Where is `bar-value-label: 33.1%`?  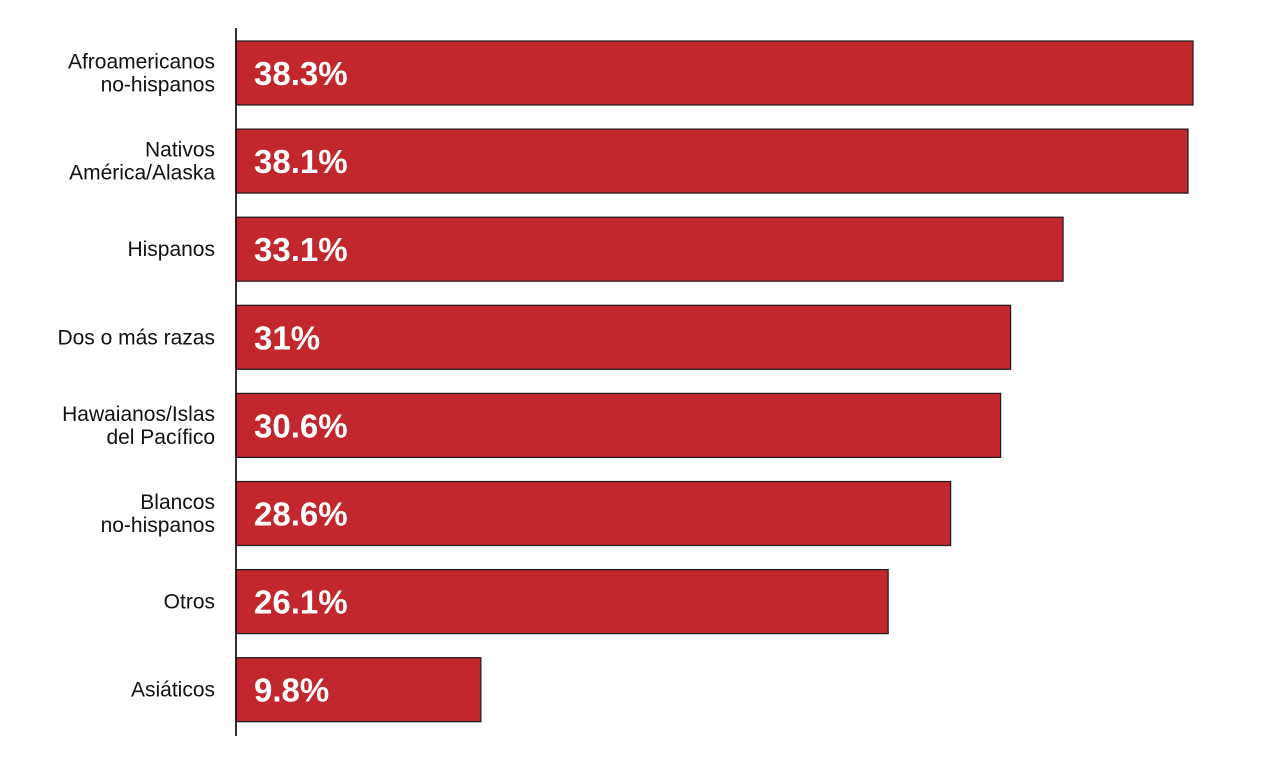 bar-value-label: 33.1% is located at coordinates (301, 249).